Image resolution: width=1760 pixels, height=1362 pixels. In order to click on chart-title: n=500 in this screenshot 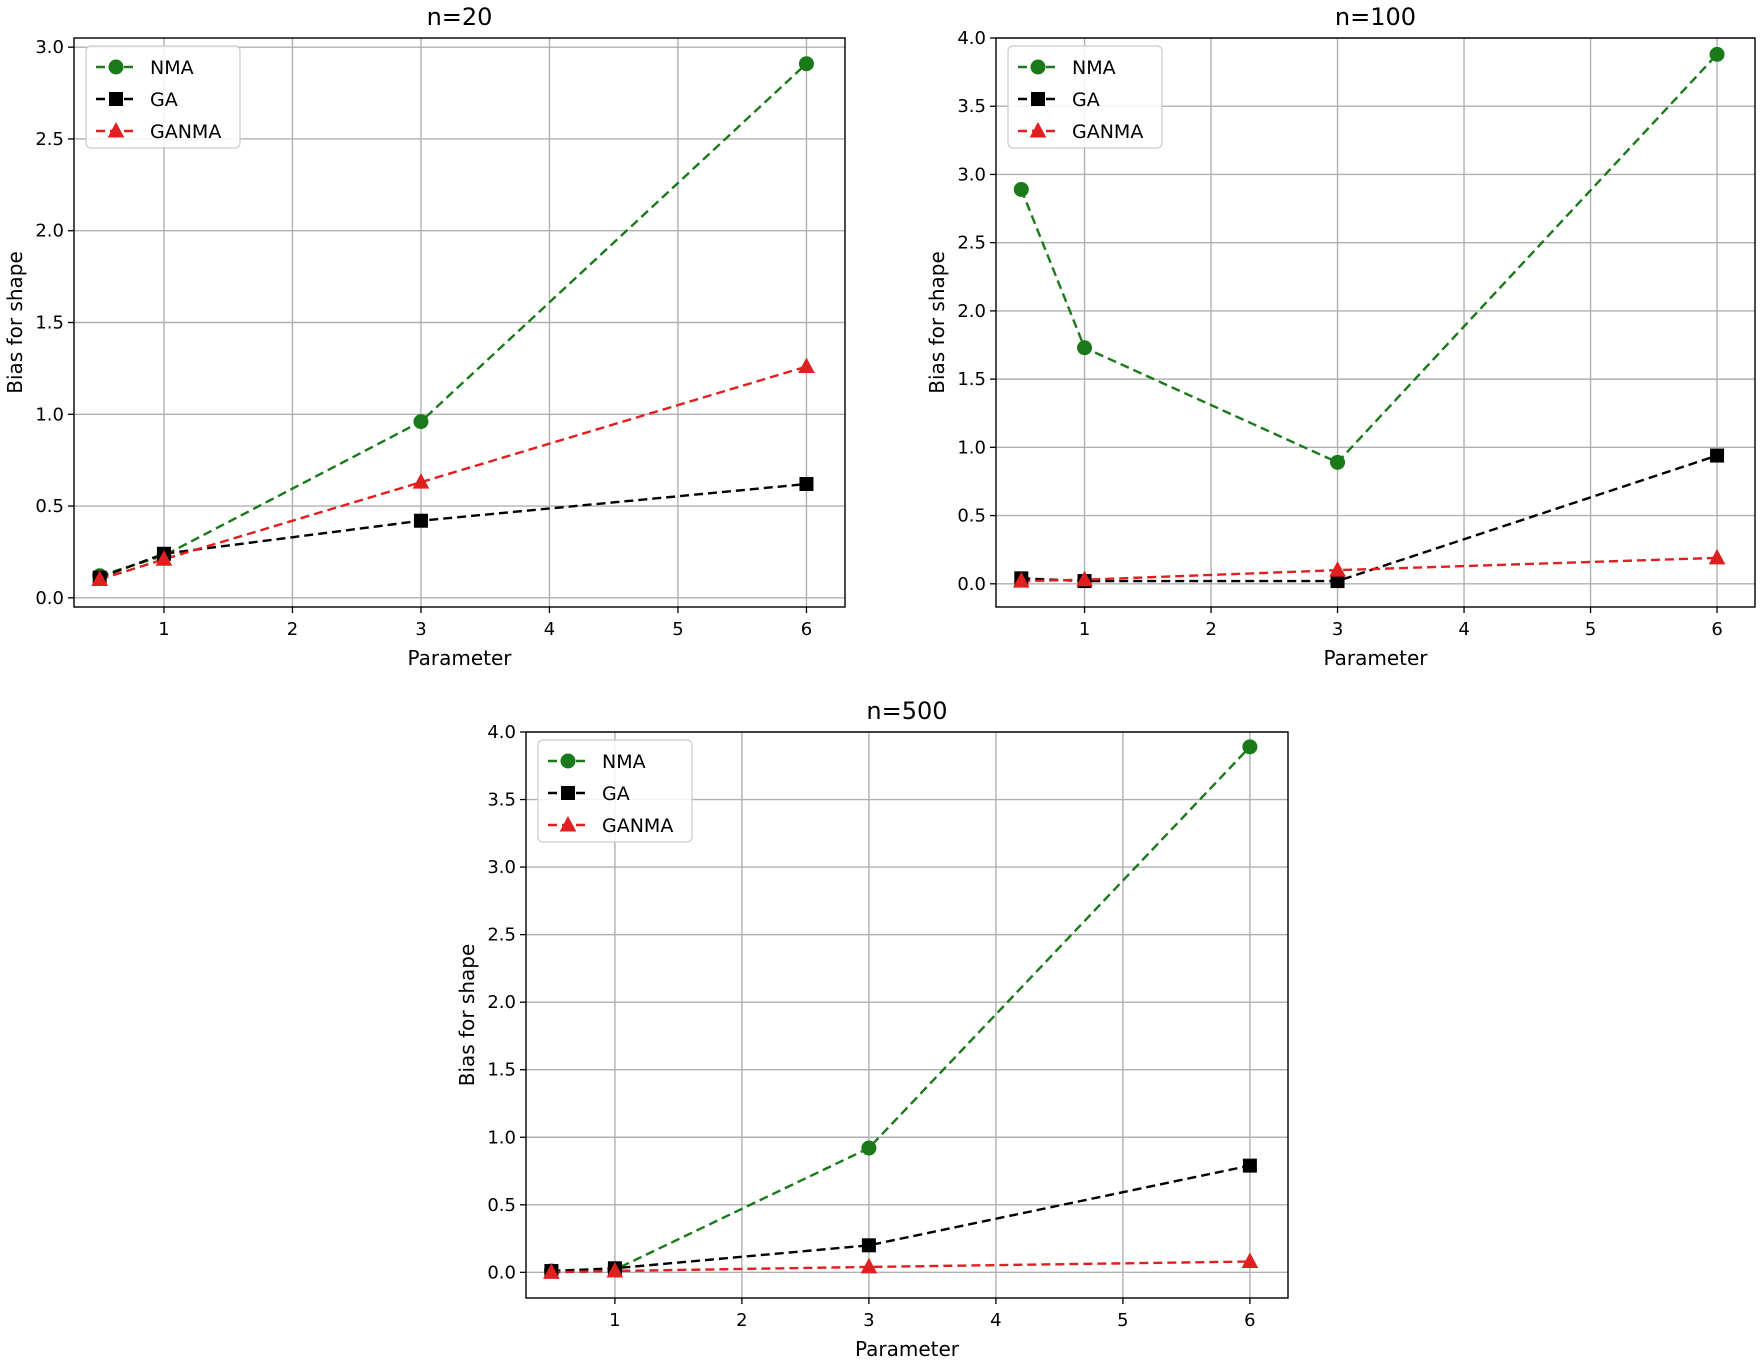, I will do `click(906, 711)`.